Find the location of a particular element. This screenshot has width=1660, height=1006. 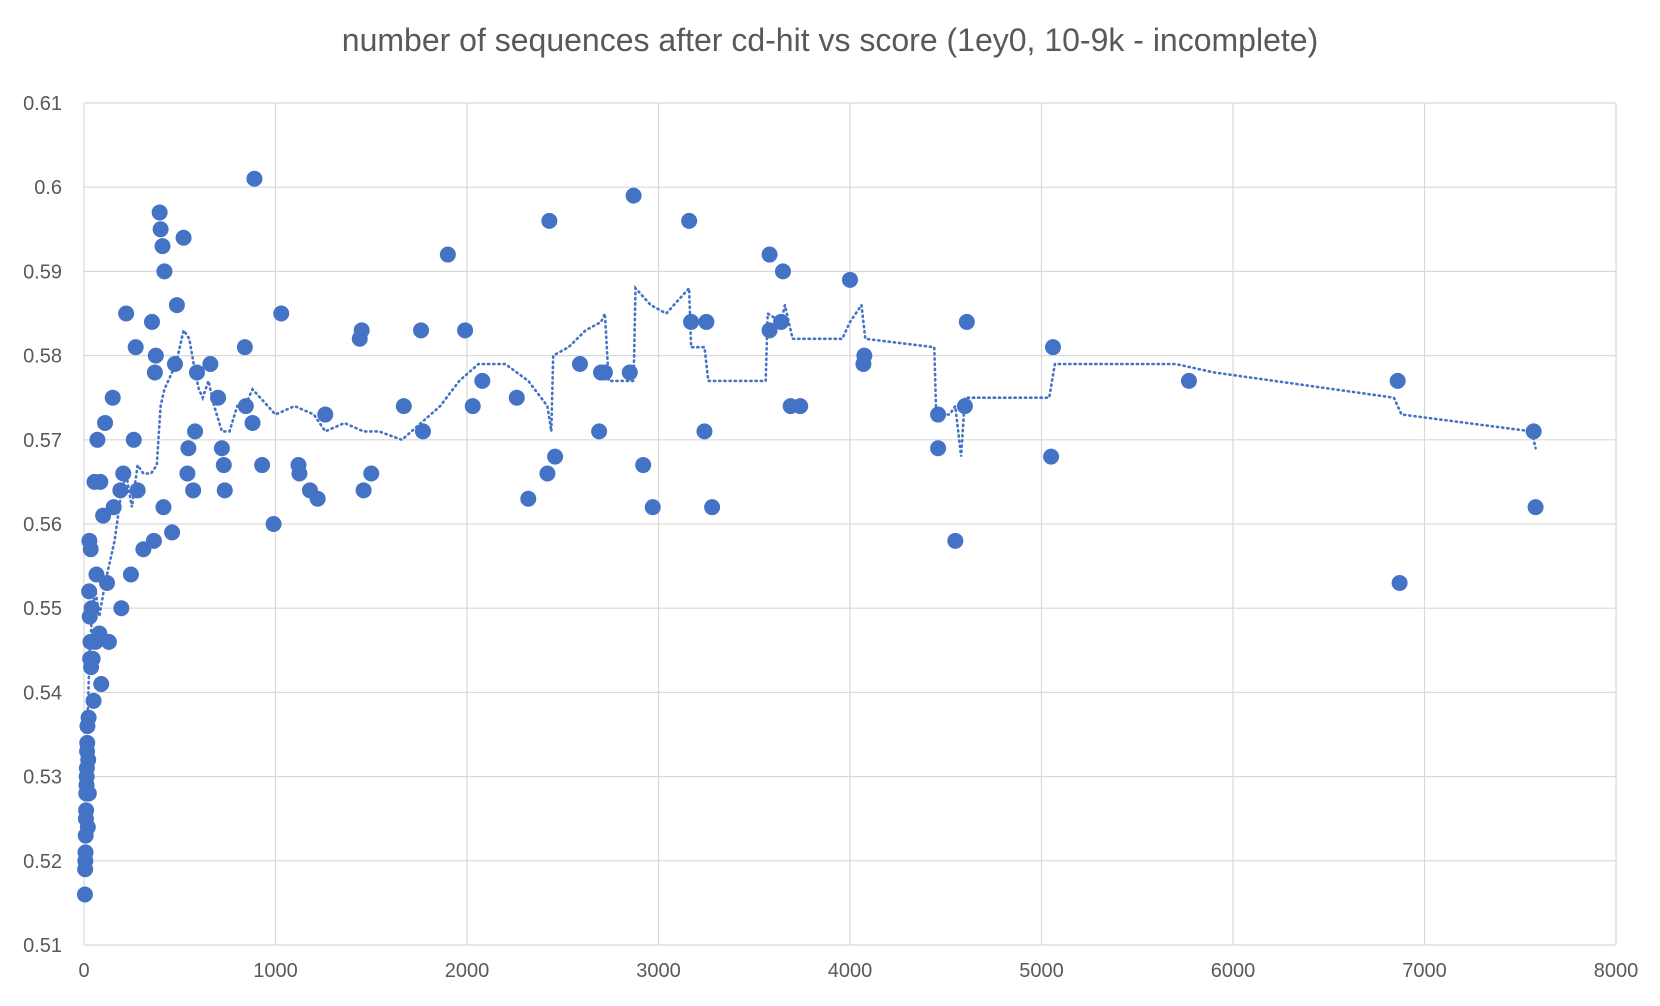

x-tick-label: 4000 is located at coordinates (850, 971).